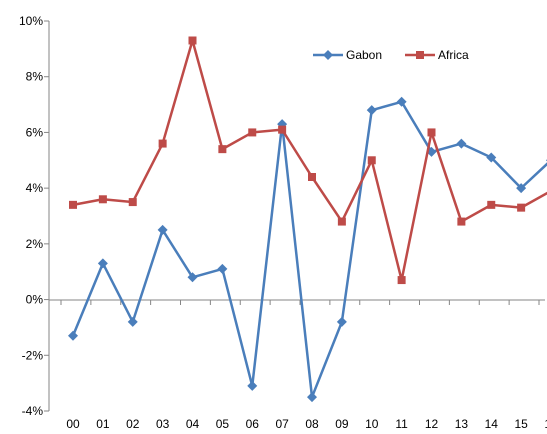 This screenshot has height=434, width=547. Describe the element at coordinates (35, 77) in the screenshot. I see `y-tick-label: 8%` at that location.